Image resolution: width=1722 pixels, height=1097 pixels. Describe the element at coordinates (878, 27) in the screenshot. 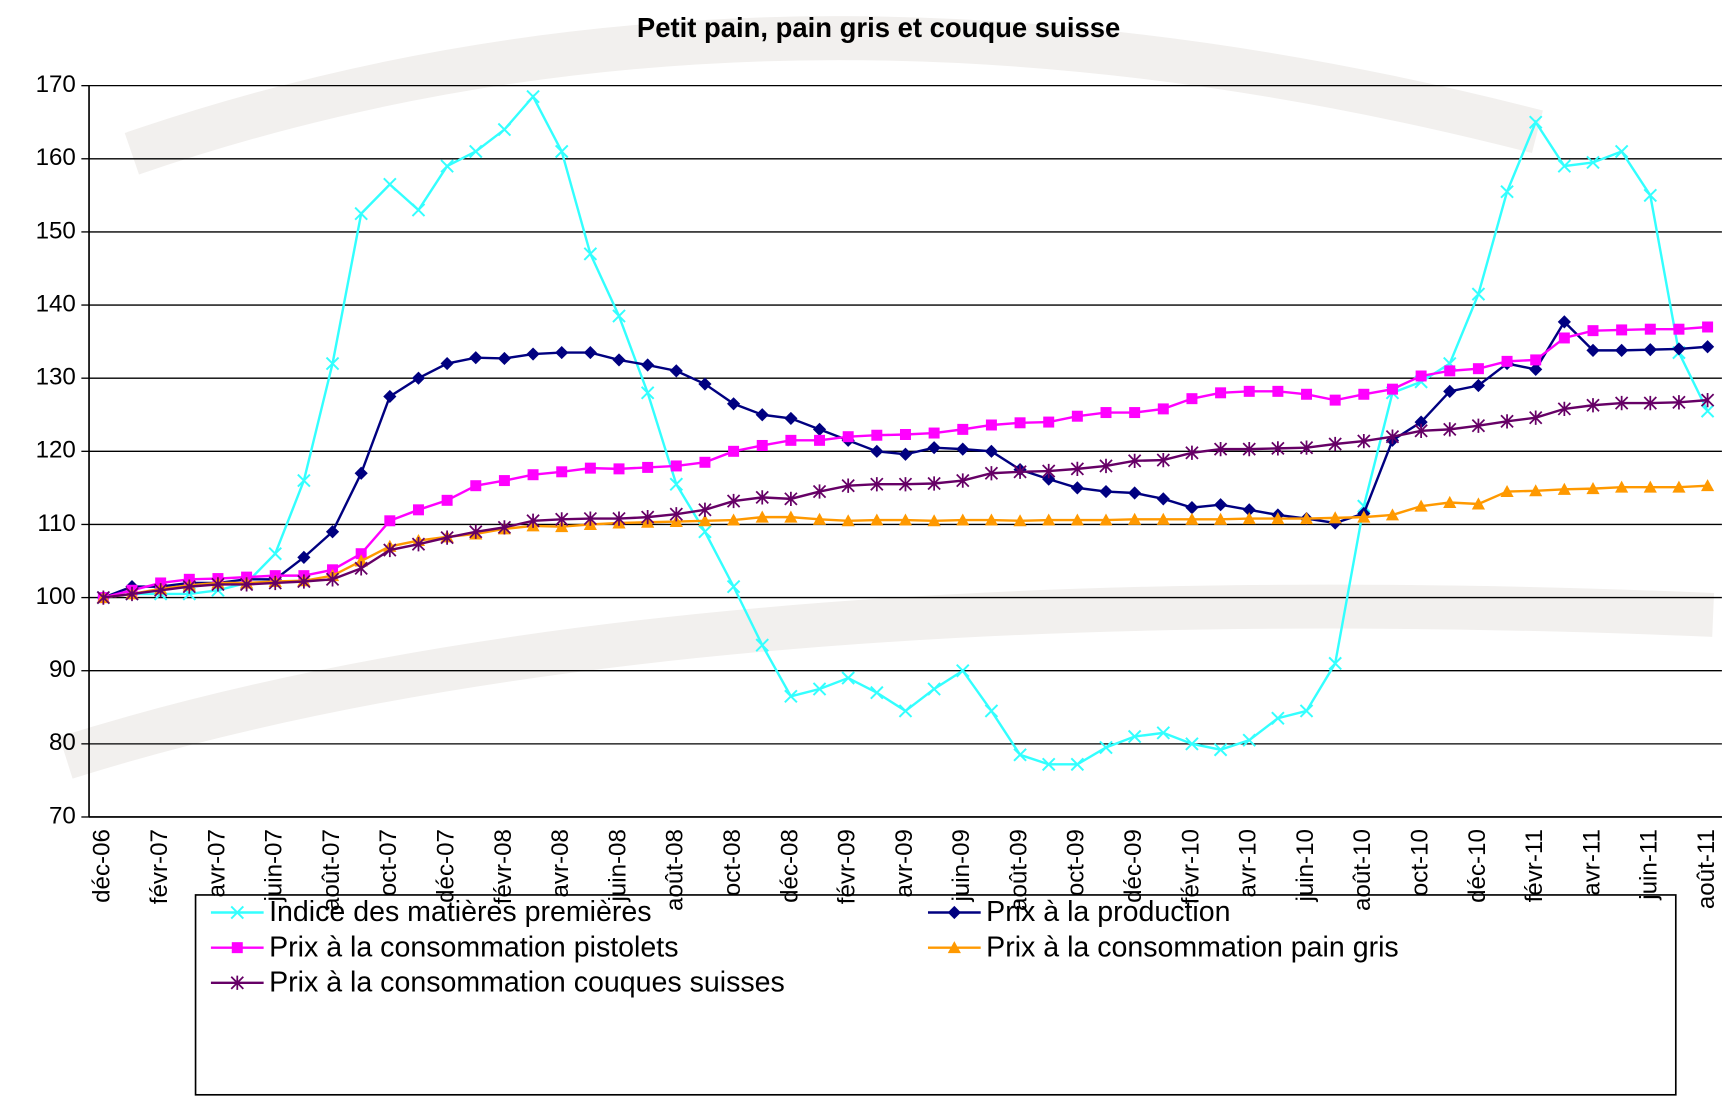

I see `chart-title: Petit pain, pain gris et couque suisse` at that location.